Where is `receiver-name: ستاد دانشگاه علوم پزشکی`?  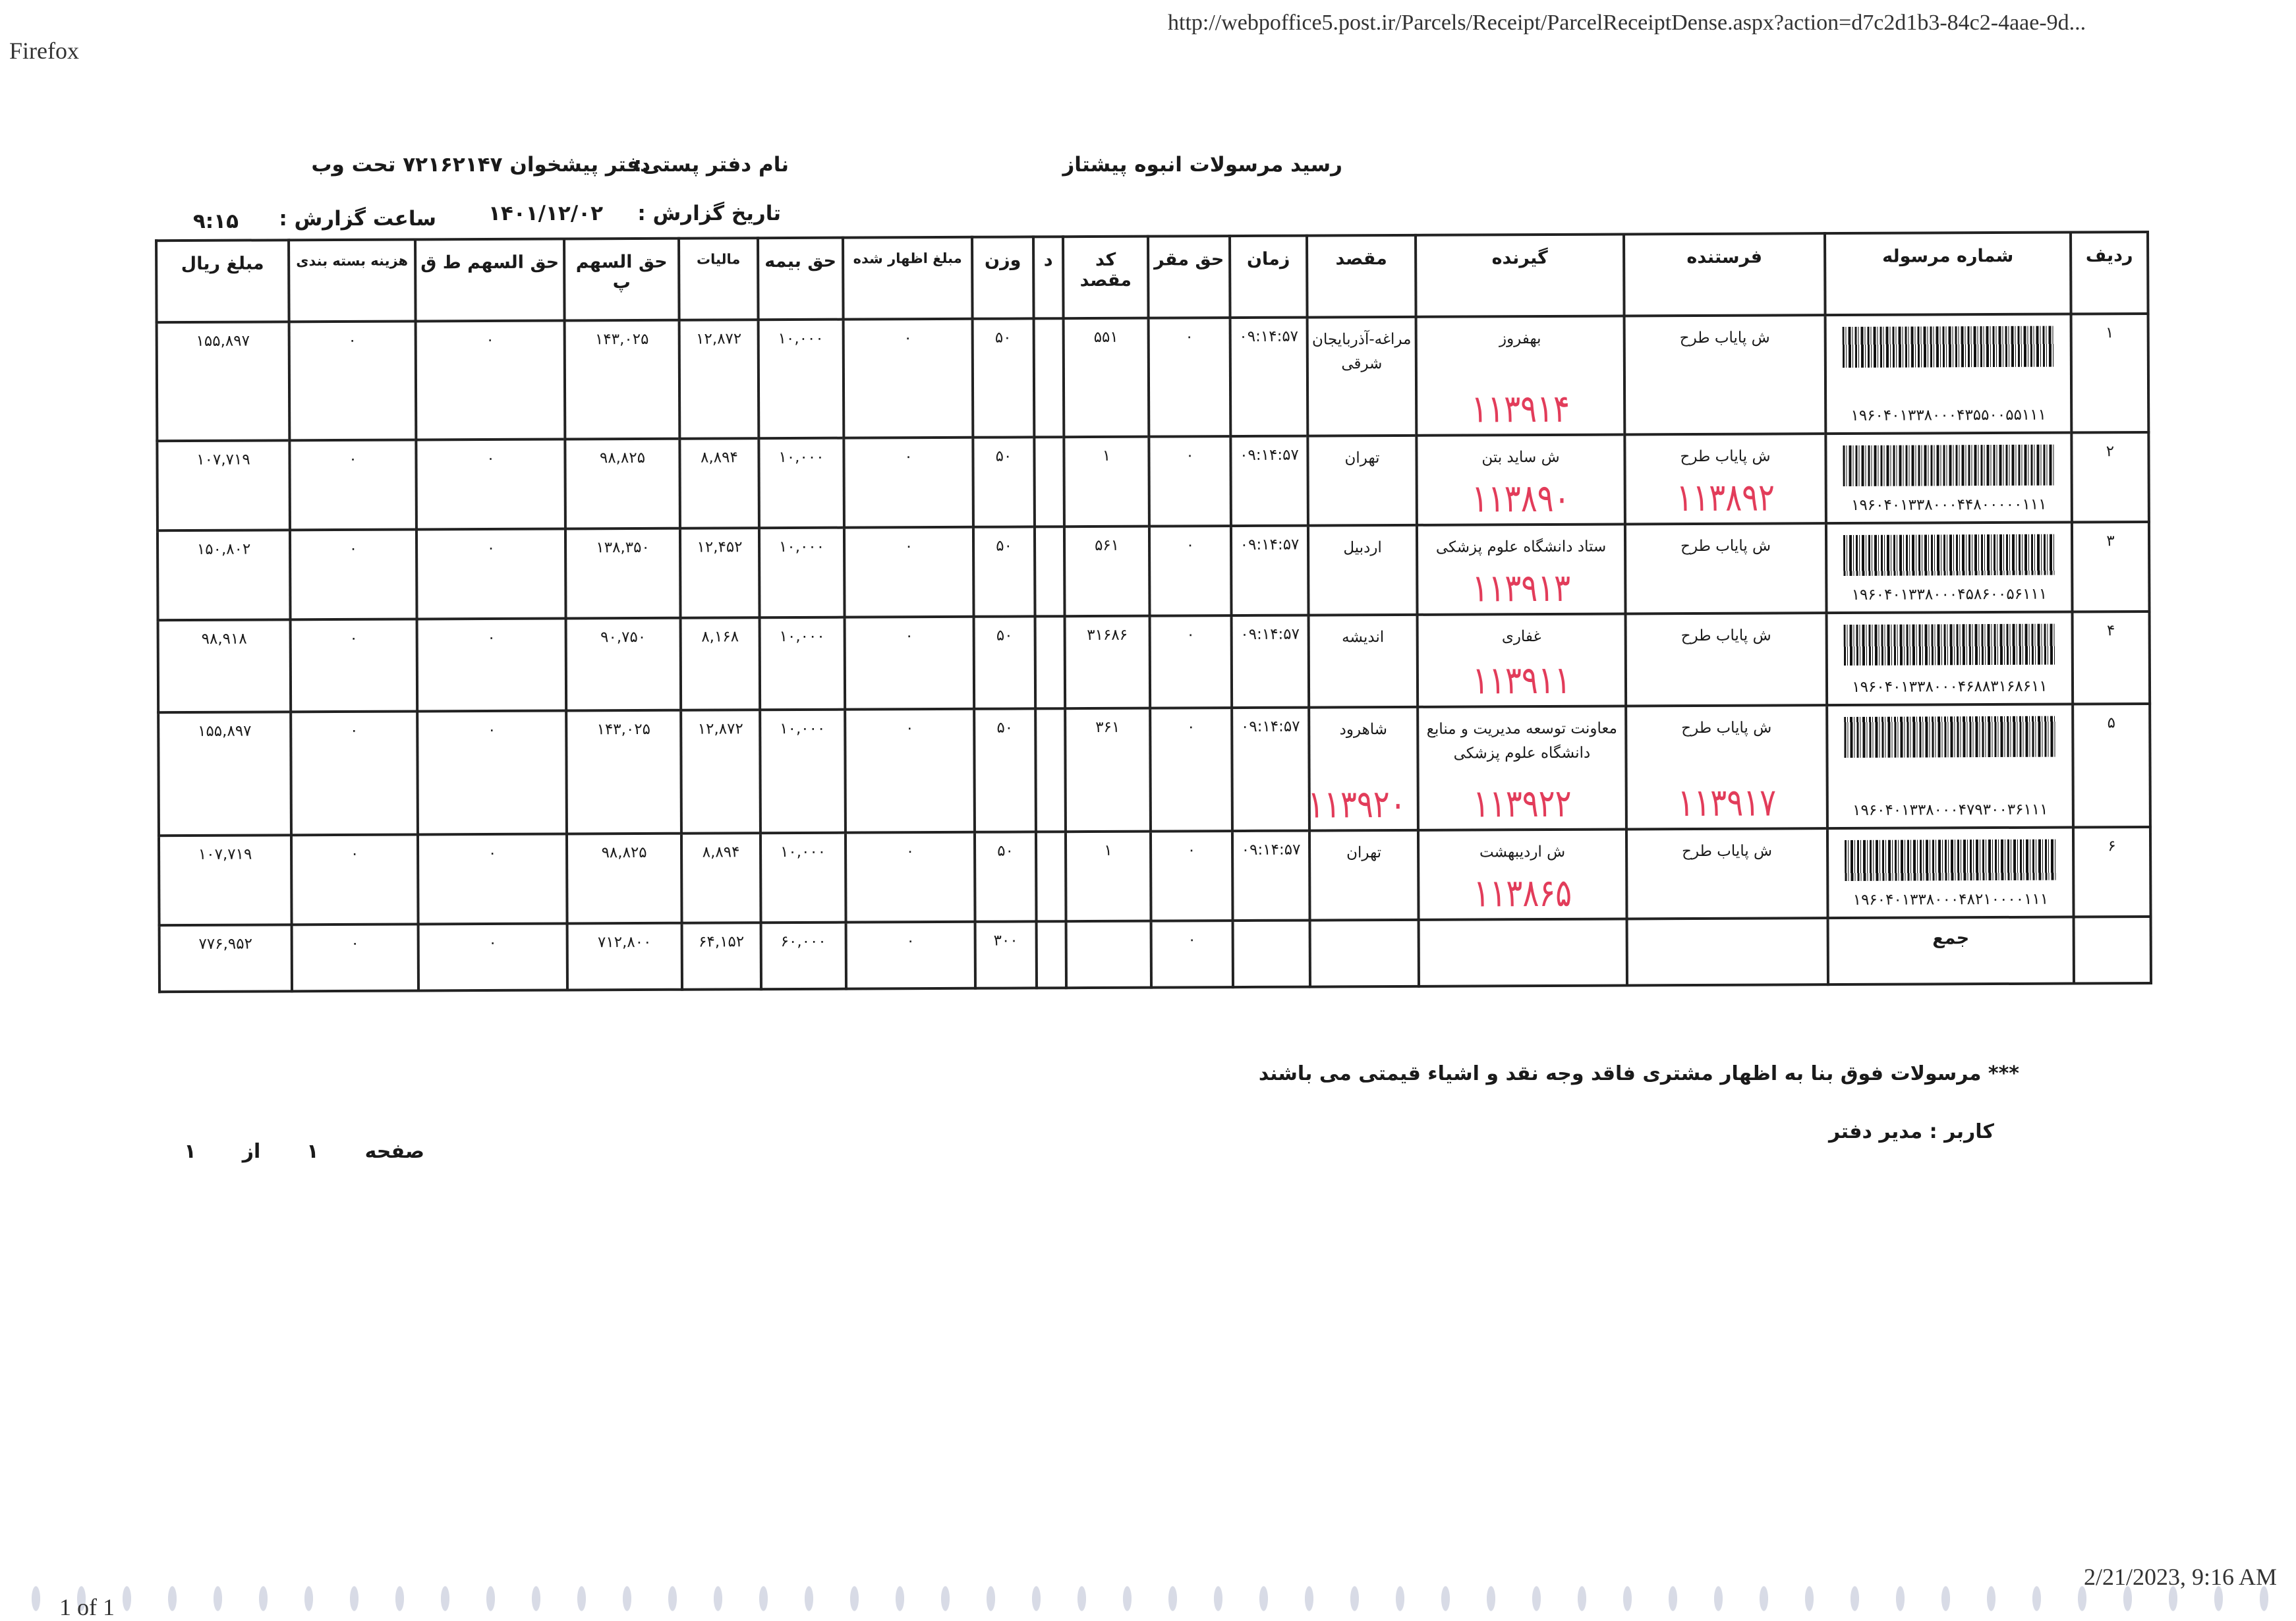
receiver-name: ستاد دانشگاه علوم پزشکی is located at coordinates (1521, 547).